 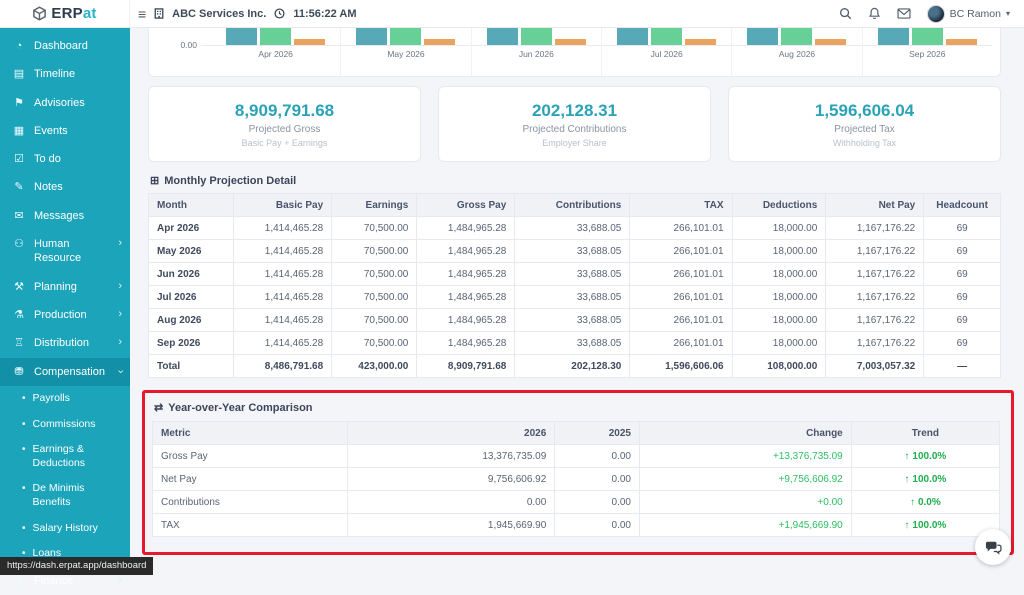 I want to click on sidebar-subitem-salary-history: • Salary History, so click(x=65, y=529).